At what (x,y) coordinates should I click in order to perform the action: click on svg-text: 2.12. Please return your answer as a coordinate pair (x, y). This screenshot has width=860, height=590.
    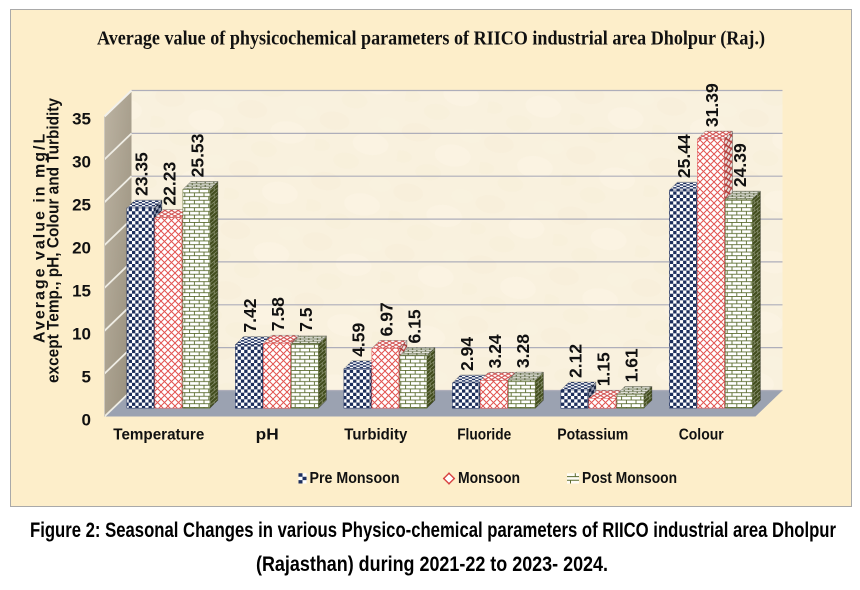
    Looking at the image, I should click on (575, 361).